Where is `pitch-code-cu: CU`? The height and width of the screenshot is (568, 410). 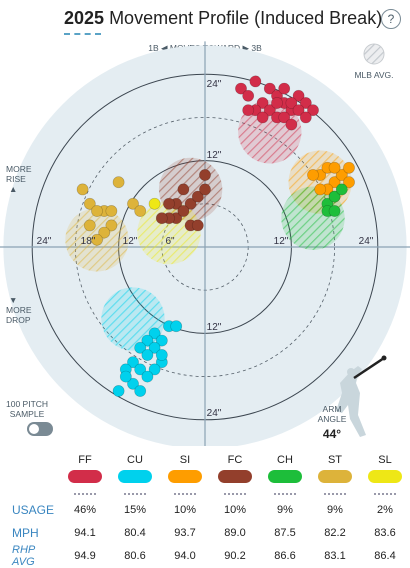
pitch-code-cu: CU is located at coordinates (135, 460).